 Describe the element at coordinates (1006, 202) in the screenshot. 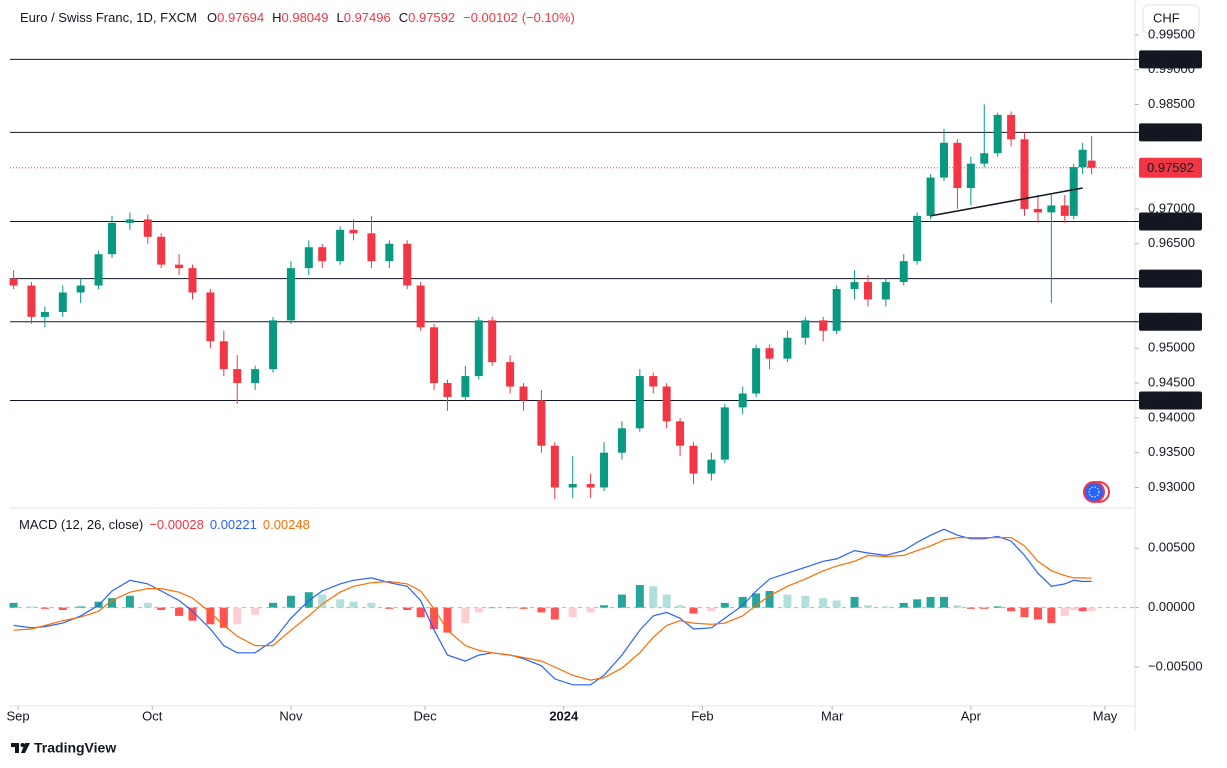

I see `trendline` at that location.